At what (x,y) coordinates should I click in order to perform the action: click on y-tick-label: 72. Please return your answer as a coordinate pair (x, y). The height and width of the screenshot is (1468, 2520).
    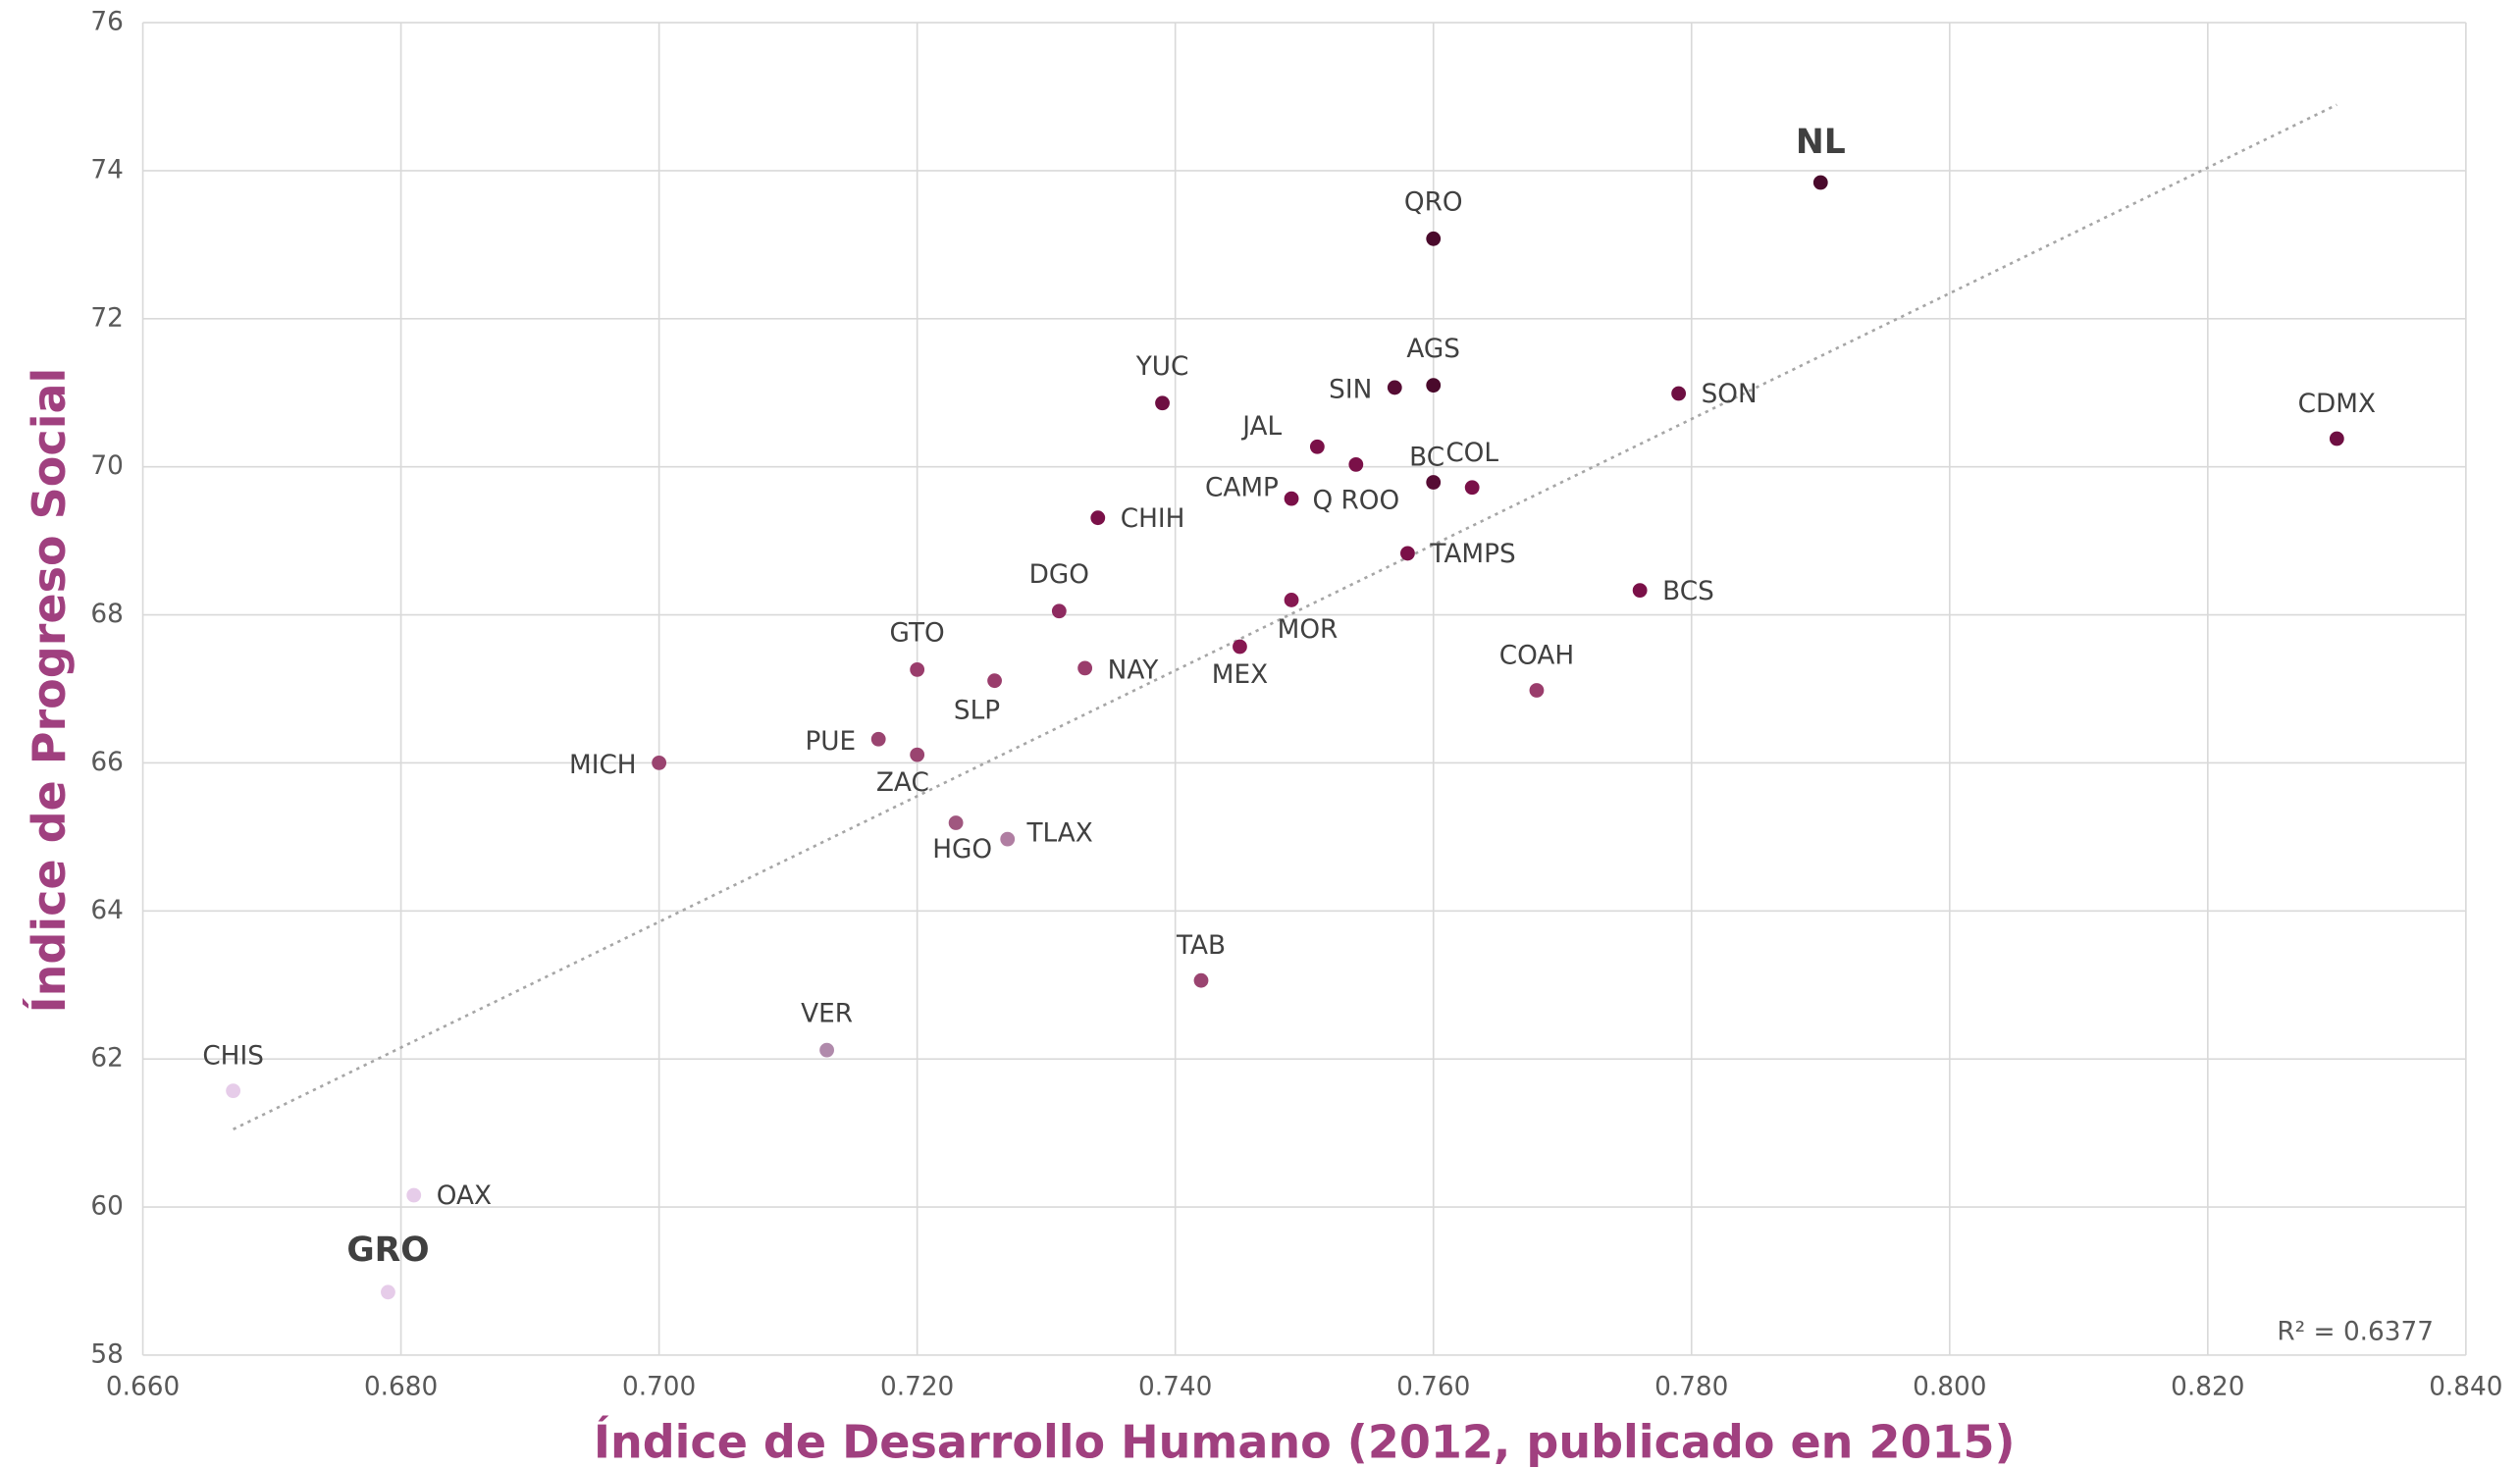
    Looking at the image, I should click on (106, 318).